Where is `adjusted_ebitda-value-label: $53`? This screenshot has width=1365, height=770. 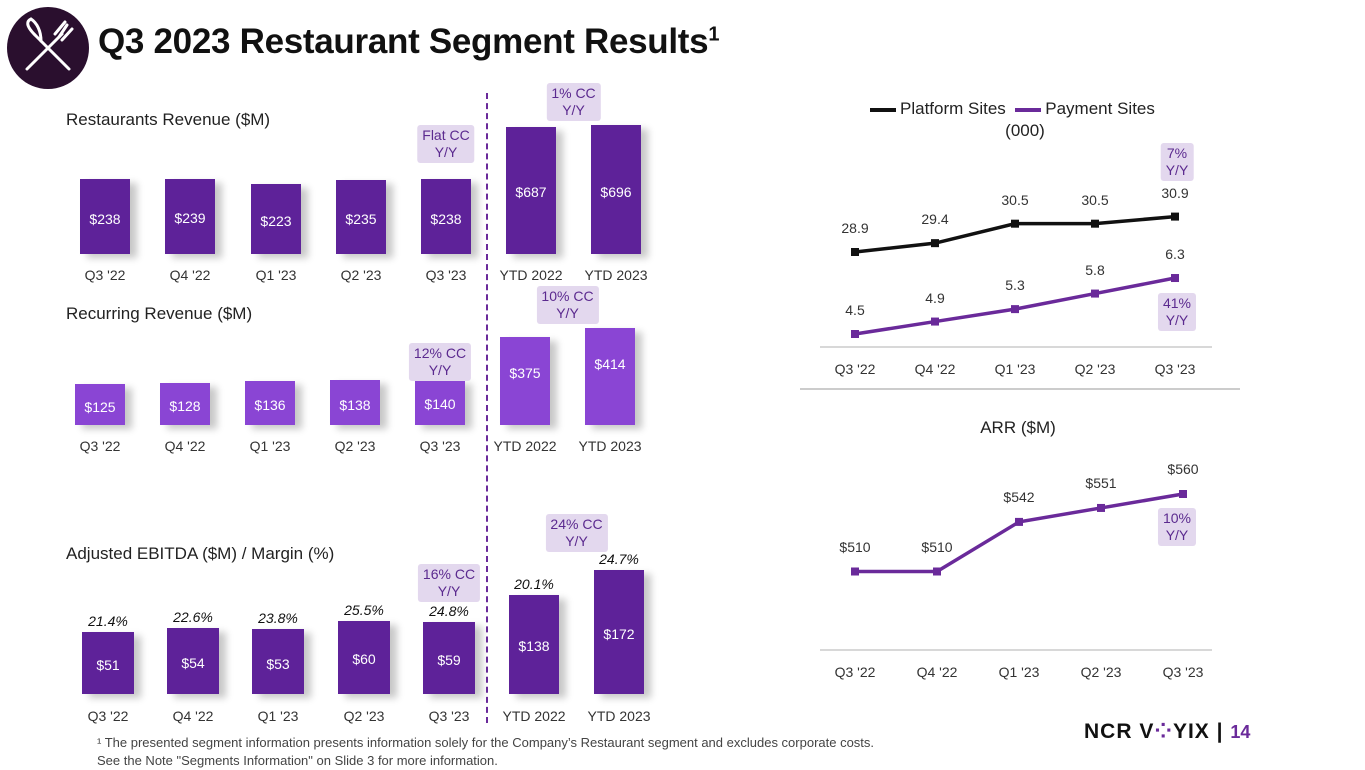
adjusted_ebitda-value-label: $53 is located at coordinates (278, 663).